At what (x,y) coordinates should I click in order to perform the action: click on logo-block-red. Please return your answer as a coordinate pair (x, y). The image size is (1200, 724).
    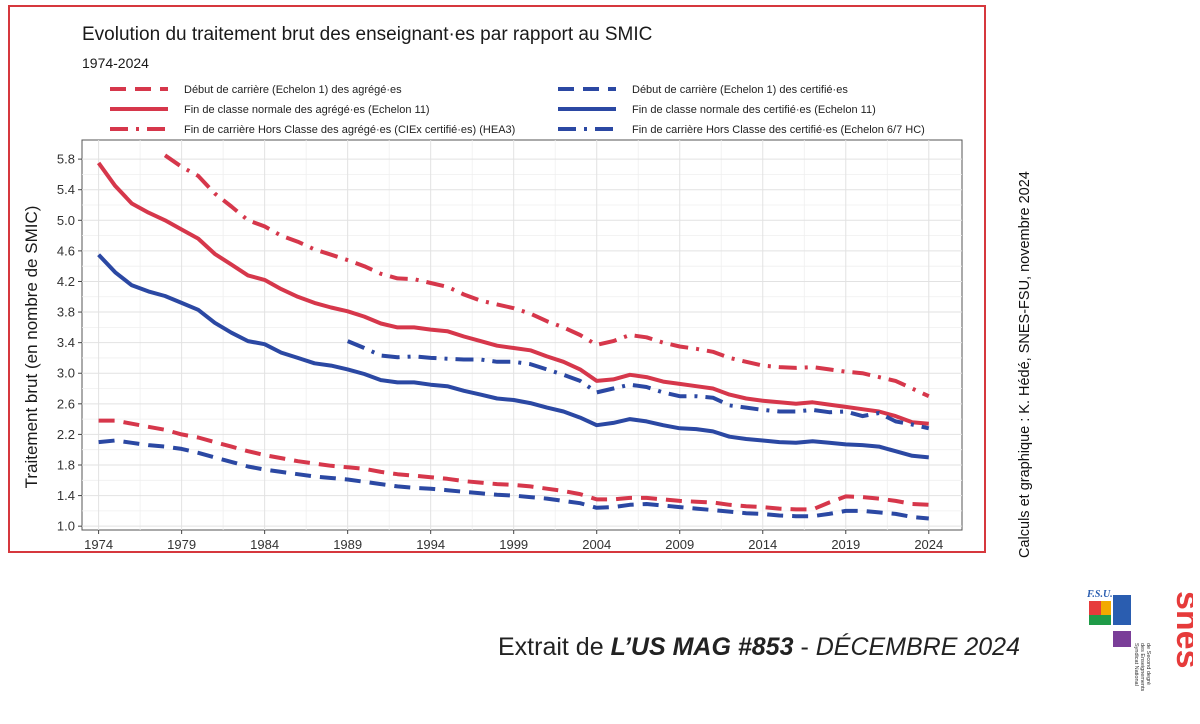
    Looking at the image, I should click on (1095, 608).